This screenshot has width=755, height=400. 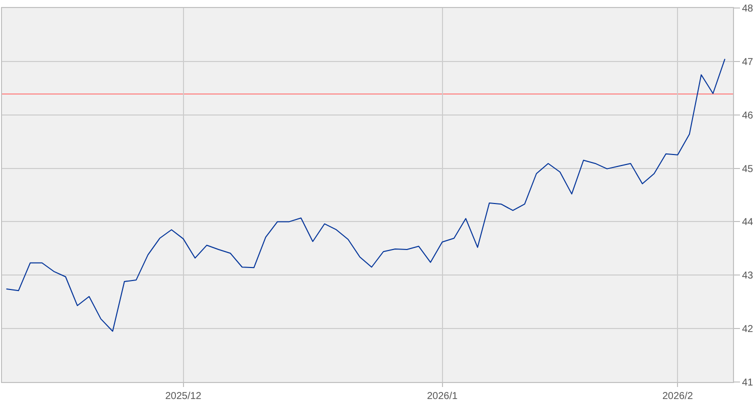 I want to click on y-tick-label: 48, so click(x=748, y=9).